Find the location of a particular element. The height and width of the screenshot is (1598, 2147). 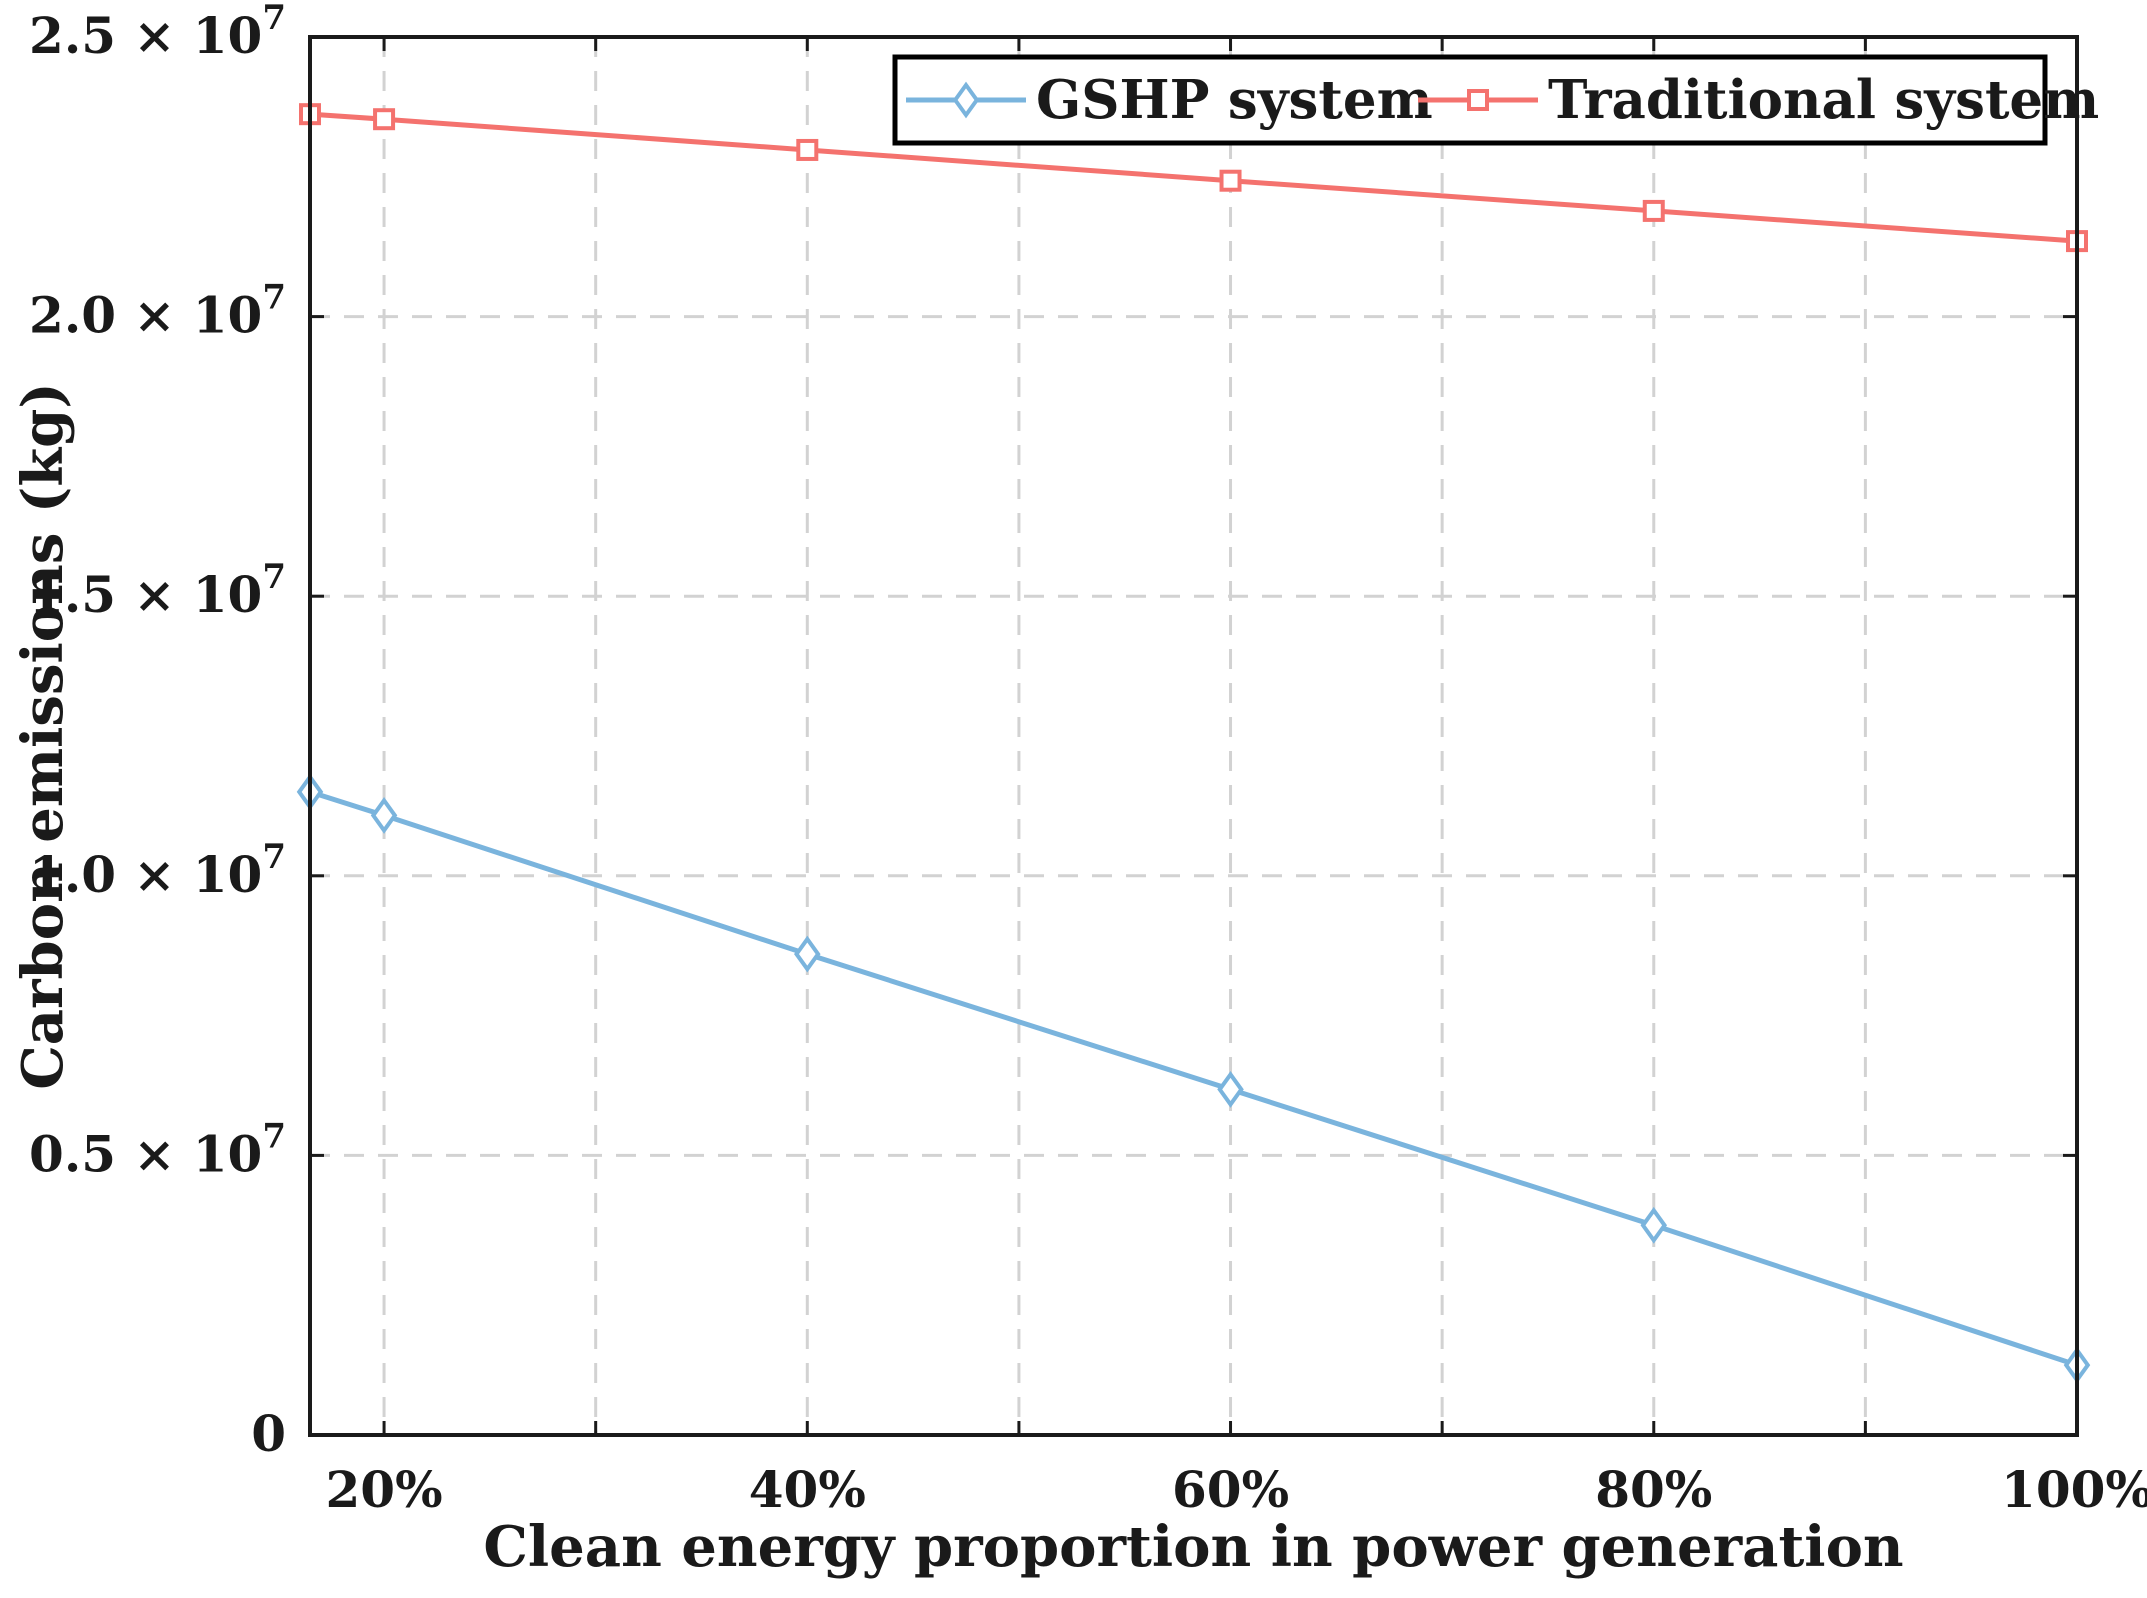

series-square is located at coordinates (1193, 178).